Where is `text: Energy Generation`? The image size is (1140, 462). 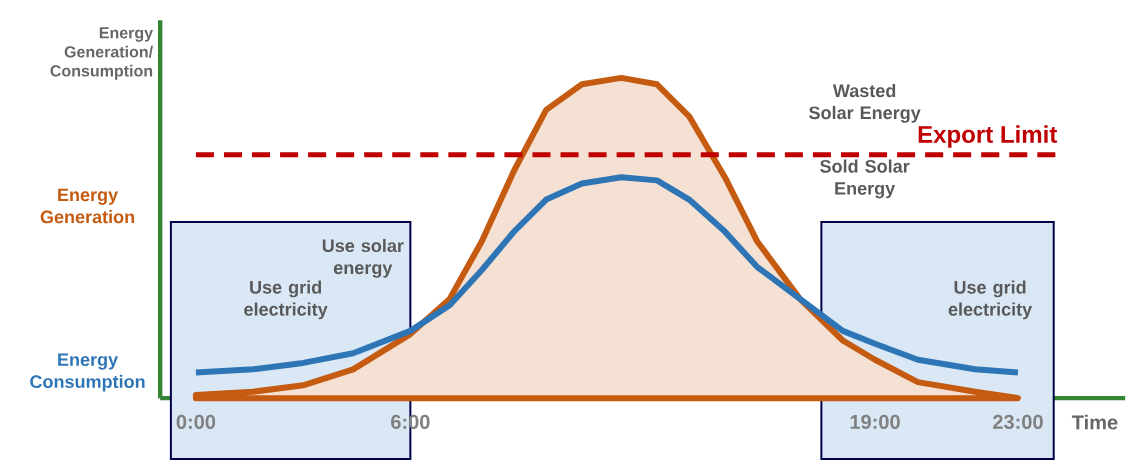 text: Energy Generation is located at coordinates (87, 206).